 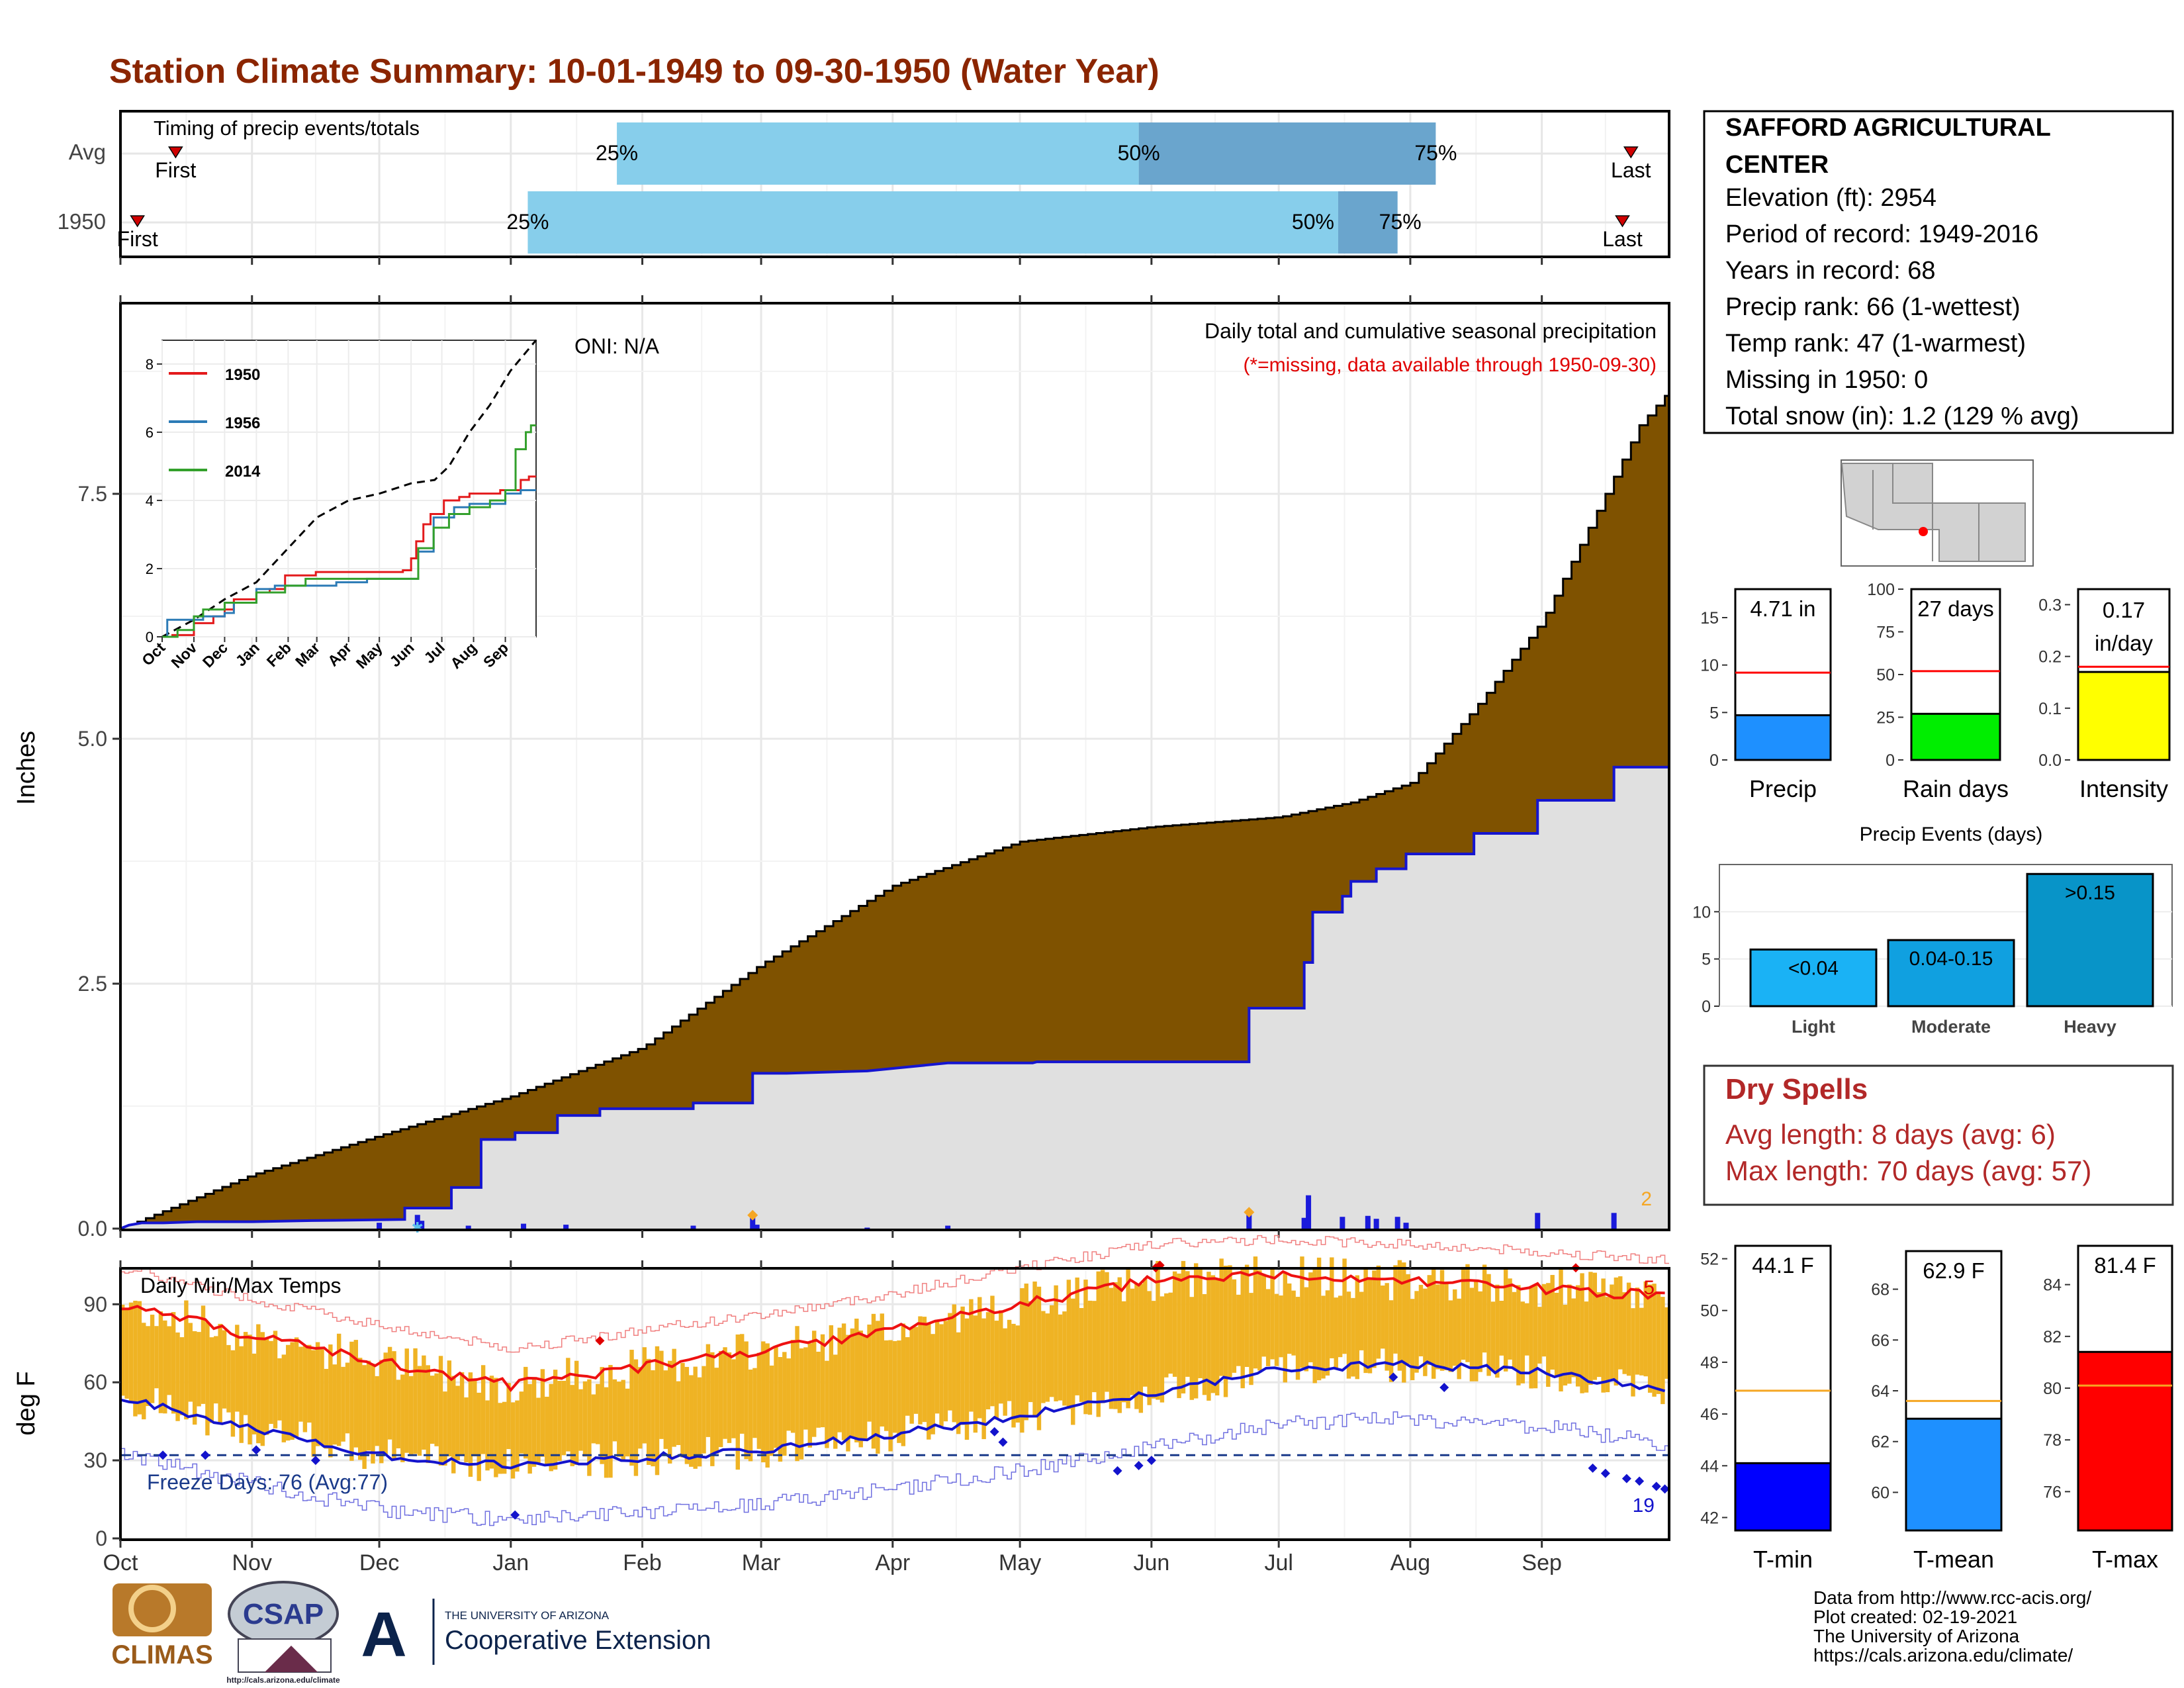 I want to click on station-snow: Total snow (in): 1.2 (129 % avg), so click(x=1902, y=416).